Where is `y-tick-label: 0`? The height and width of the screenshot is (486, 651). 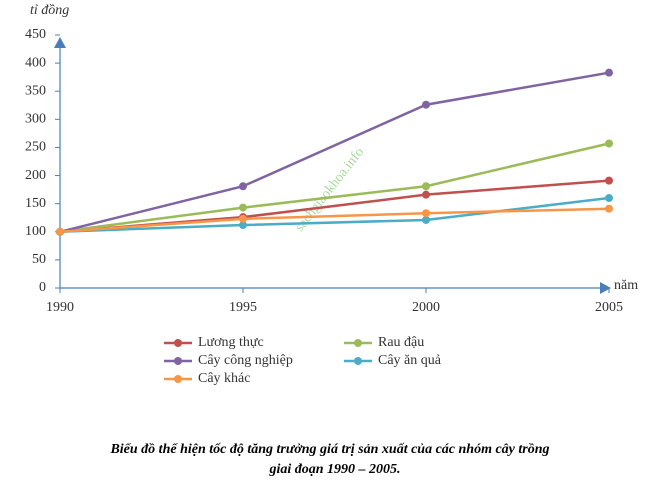 y-tick-label: 0 is located at coordinates (42, 287).